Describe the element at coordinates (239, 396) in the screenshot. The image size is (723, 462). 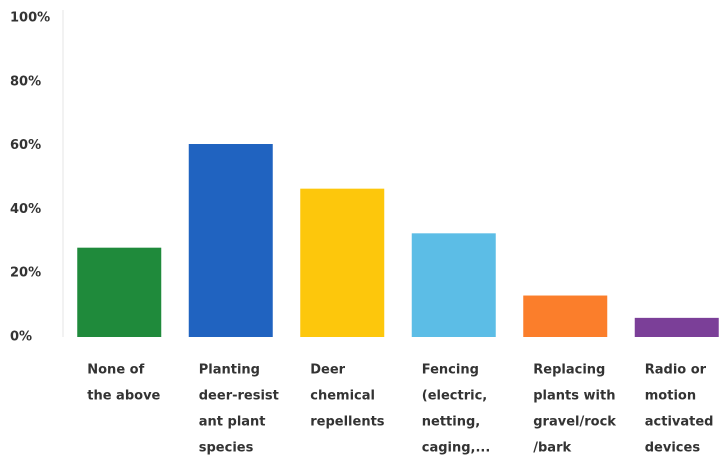
I see `x-tick-label: deer-resist` at that location.